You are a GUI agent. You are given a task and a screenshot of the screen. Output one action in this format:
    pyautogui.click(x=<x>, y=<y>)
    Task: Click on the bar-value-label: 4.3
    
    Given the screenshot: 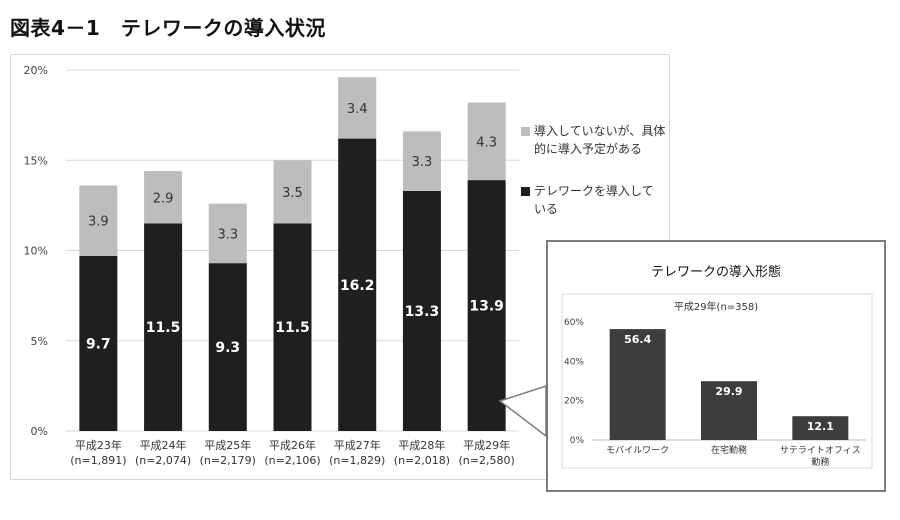 What is the action you would take?
    pyautogui.click(x=486, y=142)
    